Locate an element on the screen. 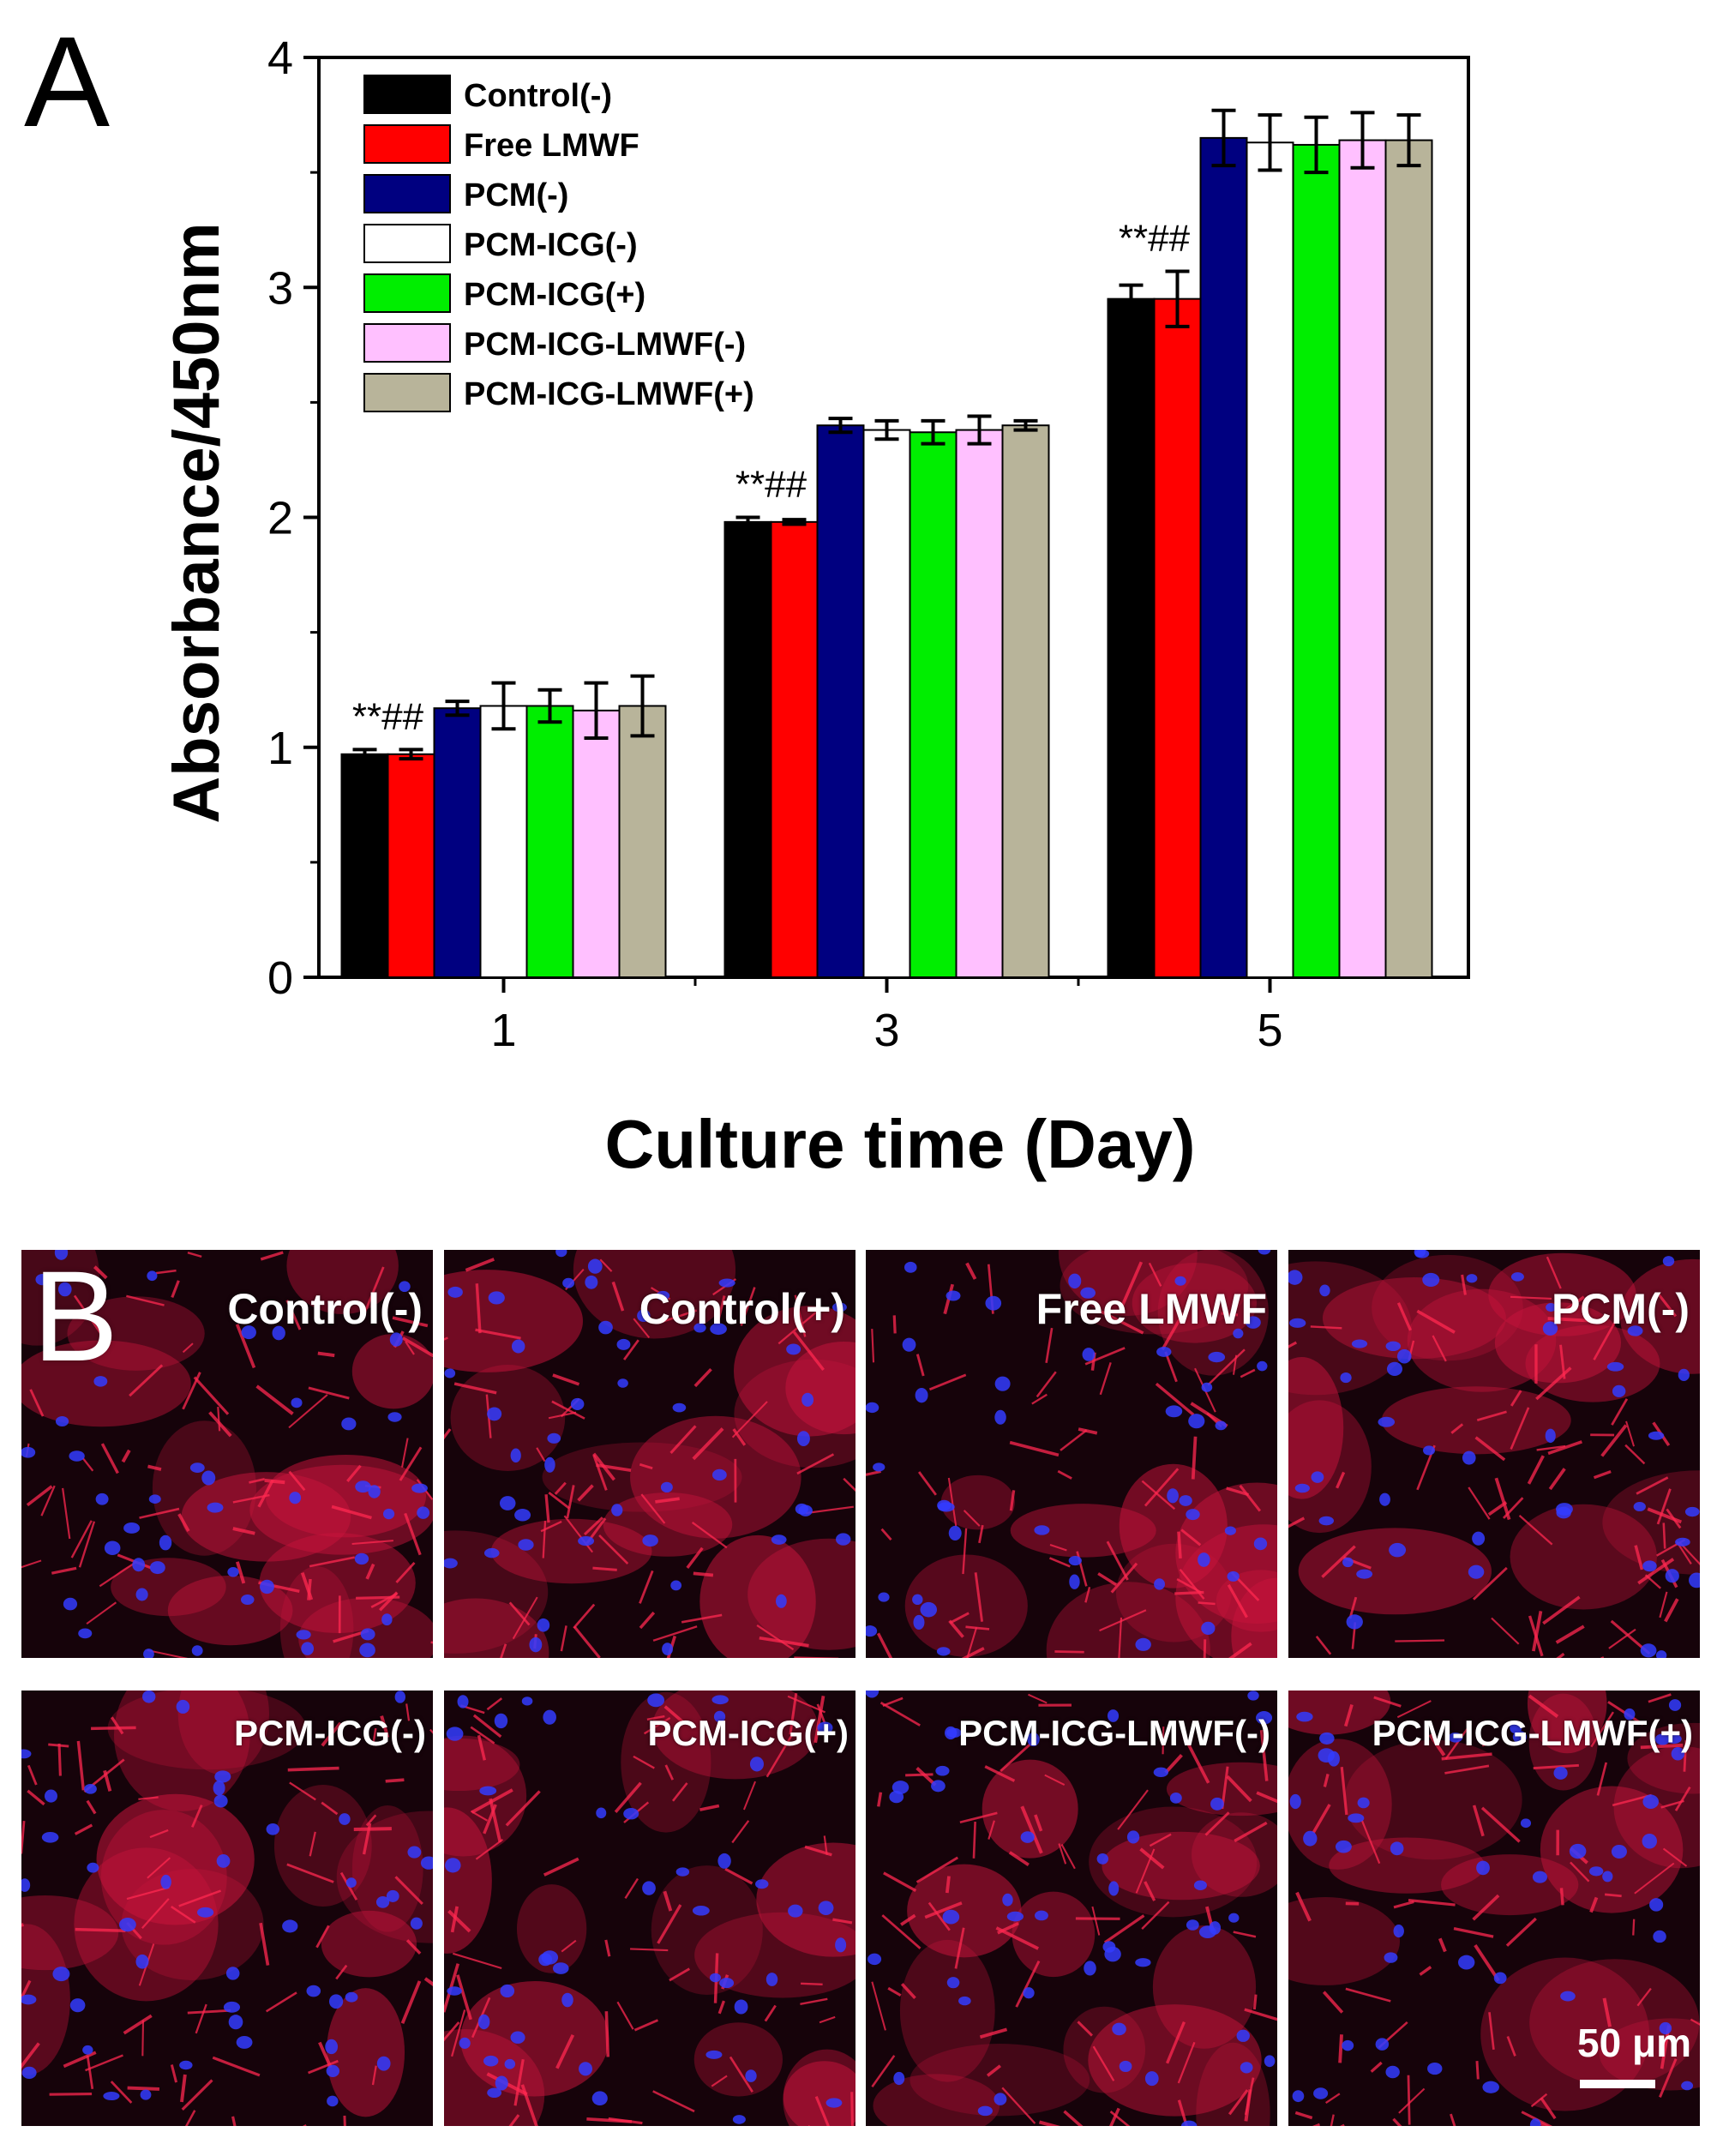 Image resolution: width=1735 pixels, height=2156 pixels. legend-entry: PCM-ICG-LMWF(-) is located at coordinates (605, 345).